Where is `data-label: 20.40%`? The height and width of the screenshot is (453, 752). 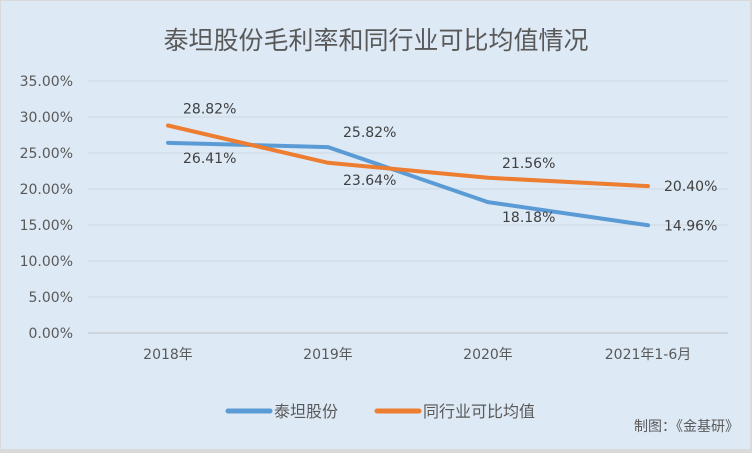
data-label: 20.40% is located at coordinates (690, 187).